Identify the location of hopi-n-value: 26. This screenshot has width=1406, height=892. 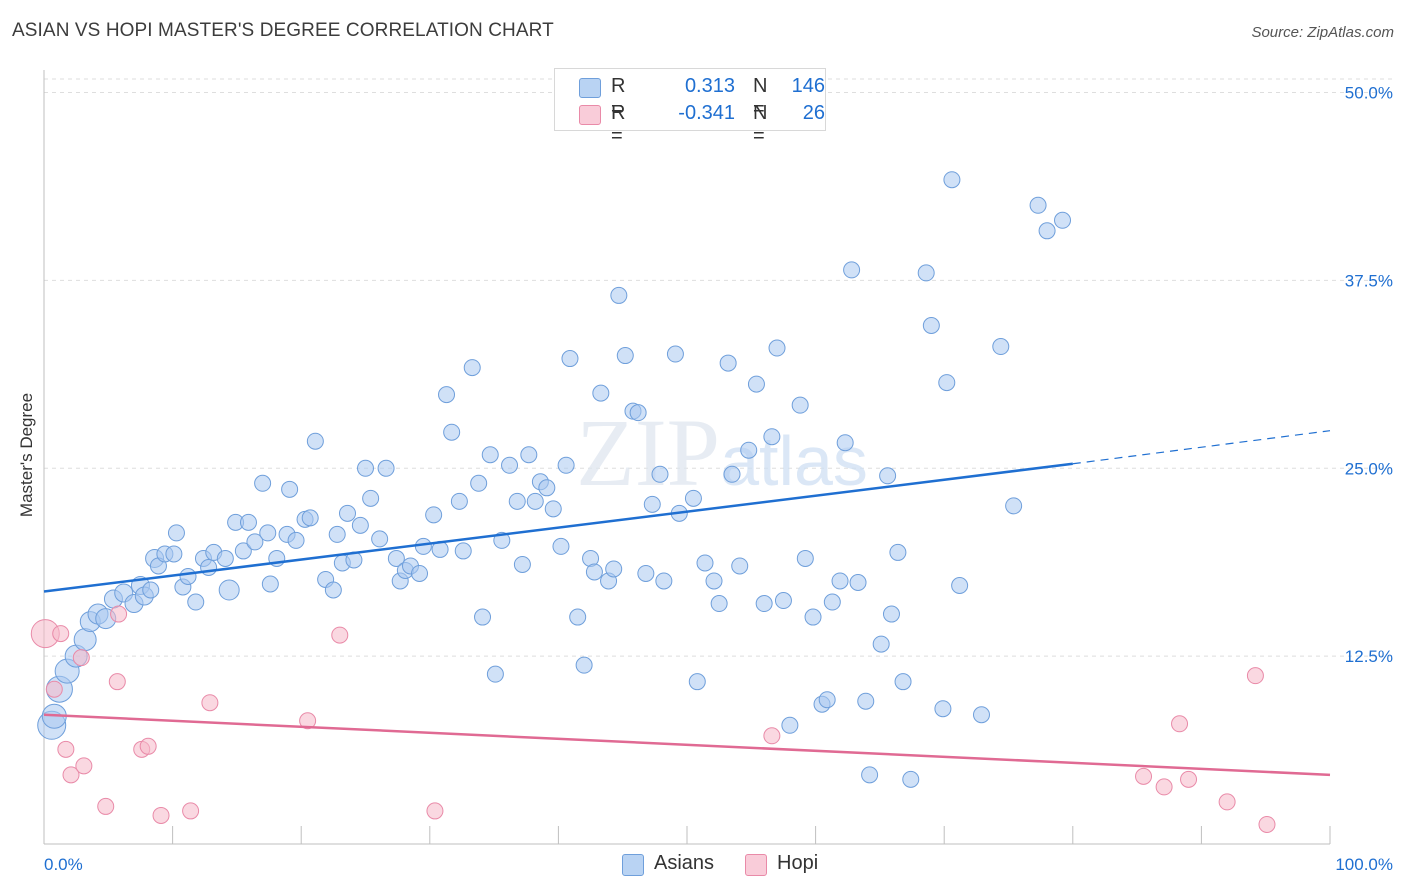
(813, 113).